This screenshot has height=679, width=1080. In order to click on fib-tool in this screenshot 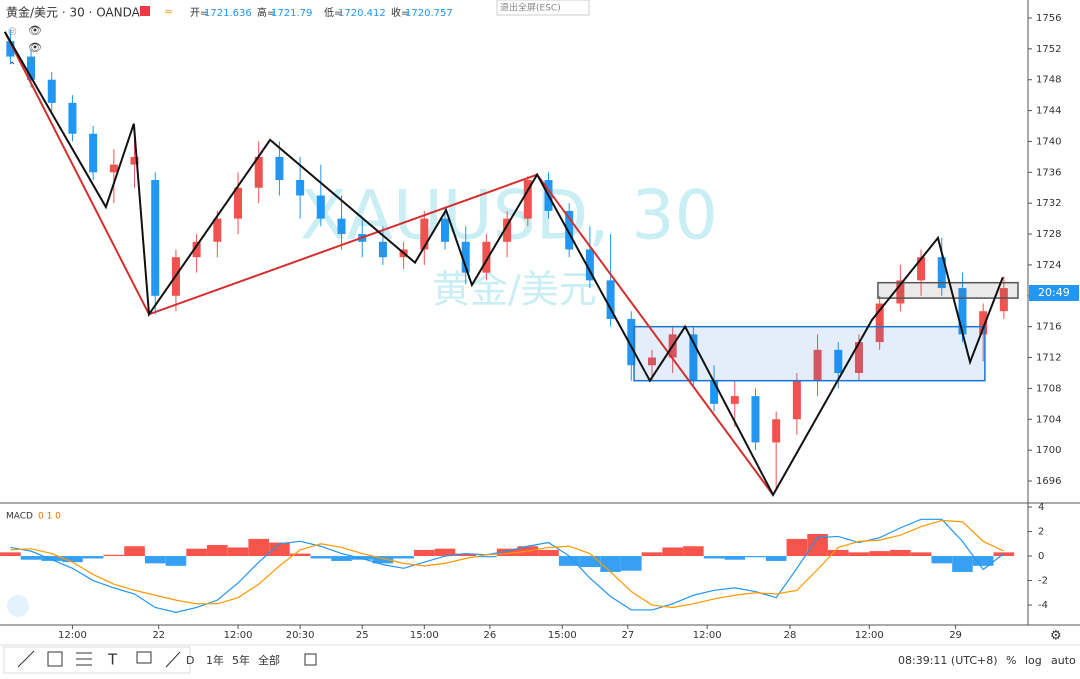, I will do `click(84, 659)`.